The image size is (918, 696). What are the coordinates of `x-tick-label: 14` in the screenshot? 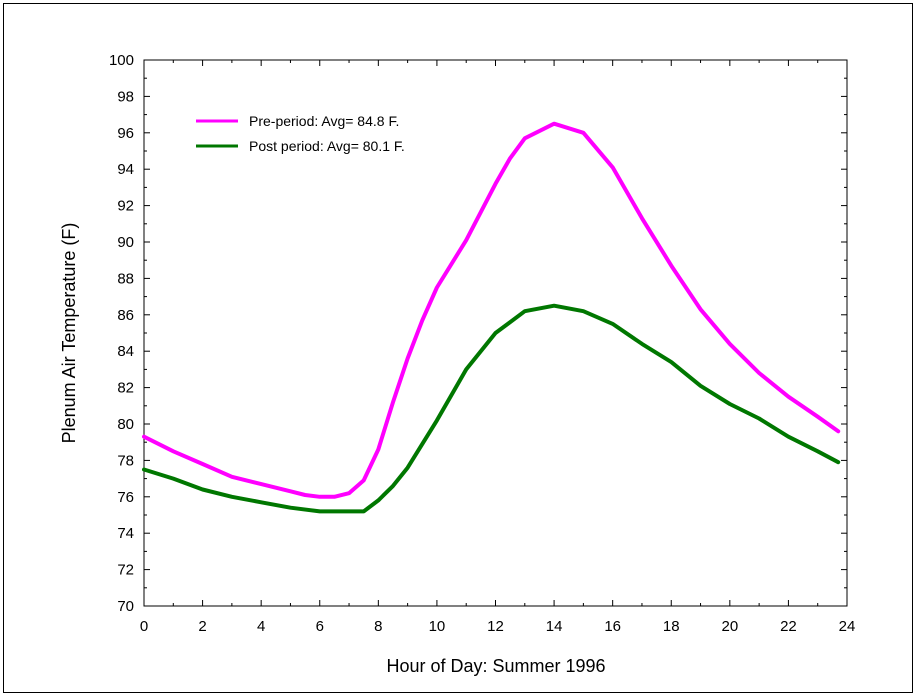 It's located at (554, 626).